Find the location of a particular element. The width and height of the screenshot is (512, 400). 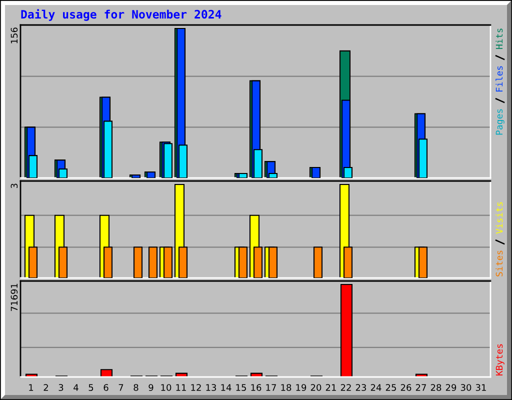

x-tick-label: 8 is located at coordinates (136, 387).